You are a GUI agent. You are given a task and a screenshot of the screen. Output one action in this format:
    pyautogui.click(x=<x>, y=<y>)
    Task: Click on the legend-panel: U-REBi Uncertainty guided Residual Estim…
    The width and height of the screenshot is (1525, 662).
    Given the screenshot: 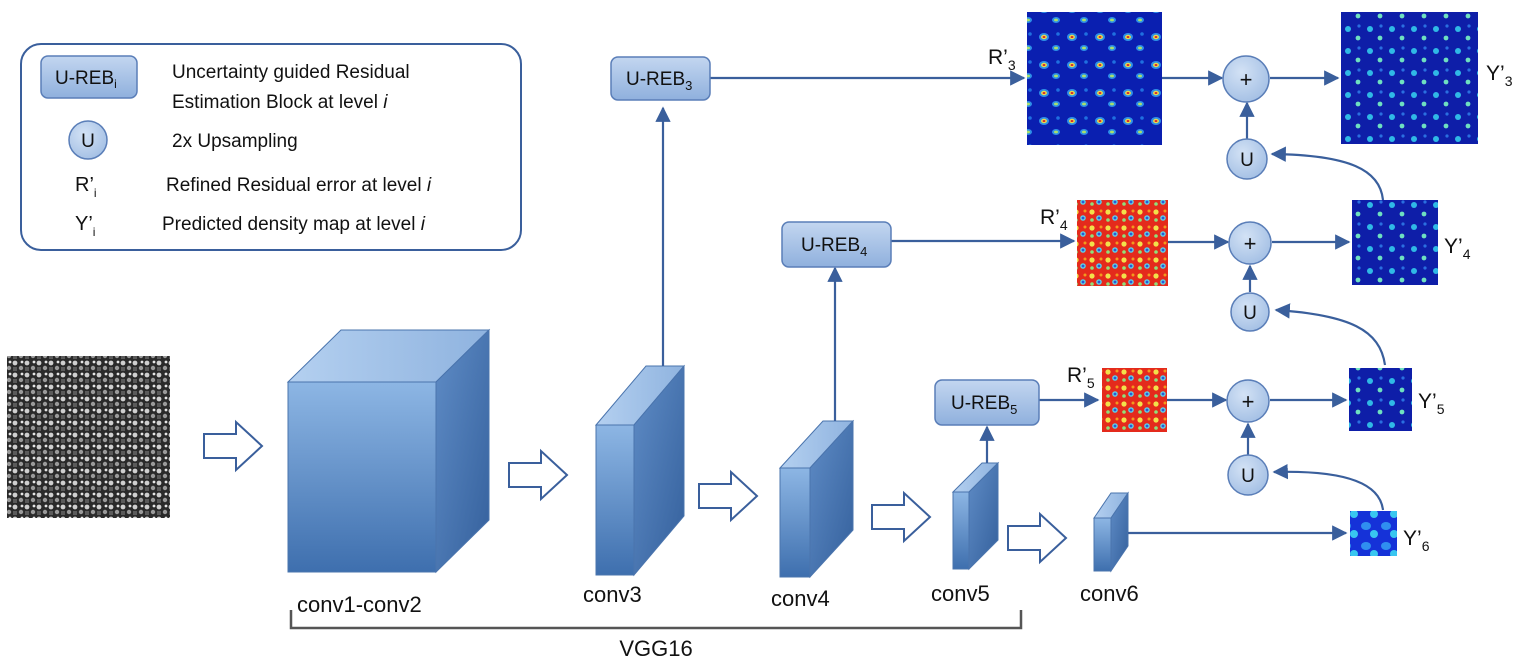 What is the action you would take?
    pyautogui.click(x=271, y=147)
    